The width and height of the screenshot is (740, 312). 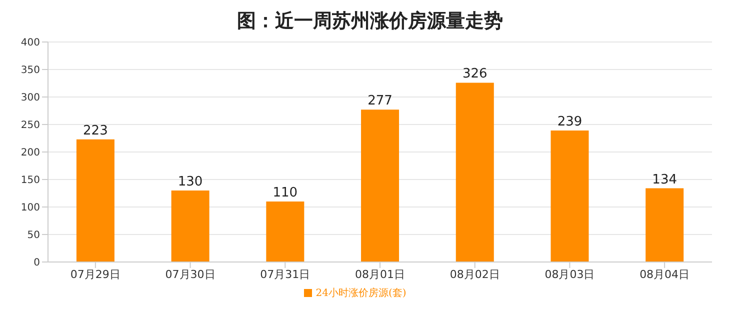 I want to click on data-label: 277, so click(x=380, y=101).